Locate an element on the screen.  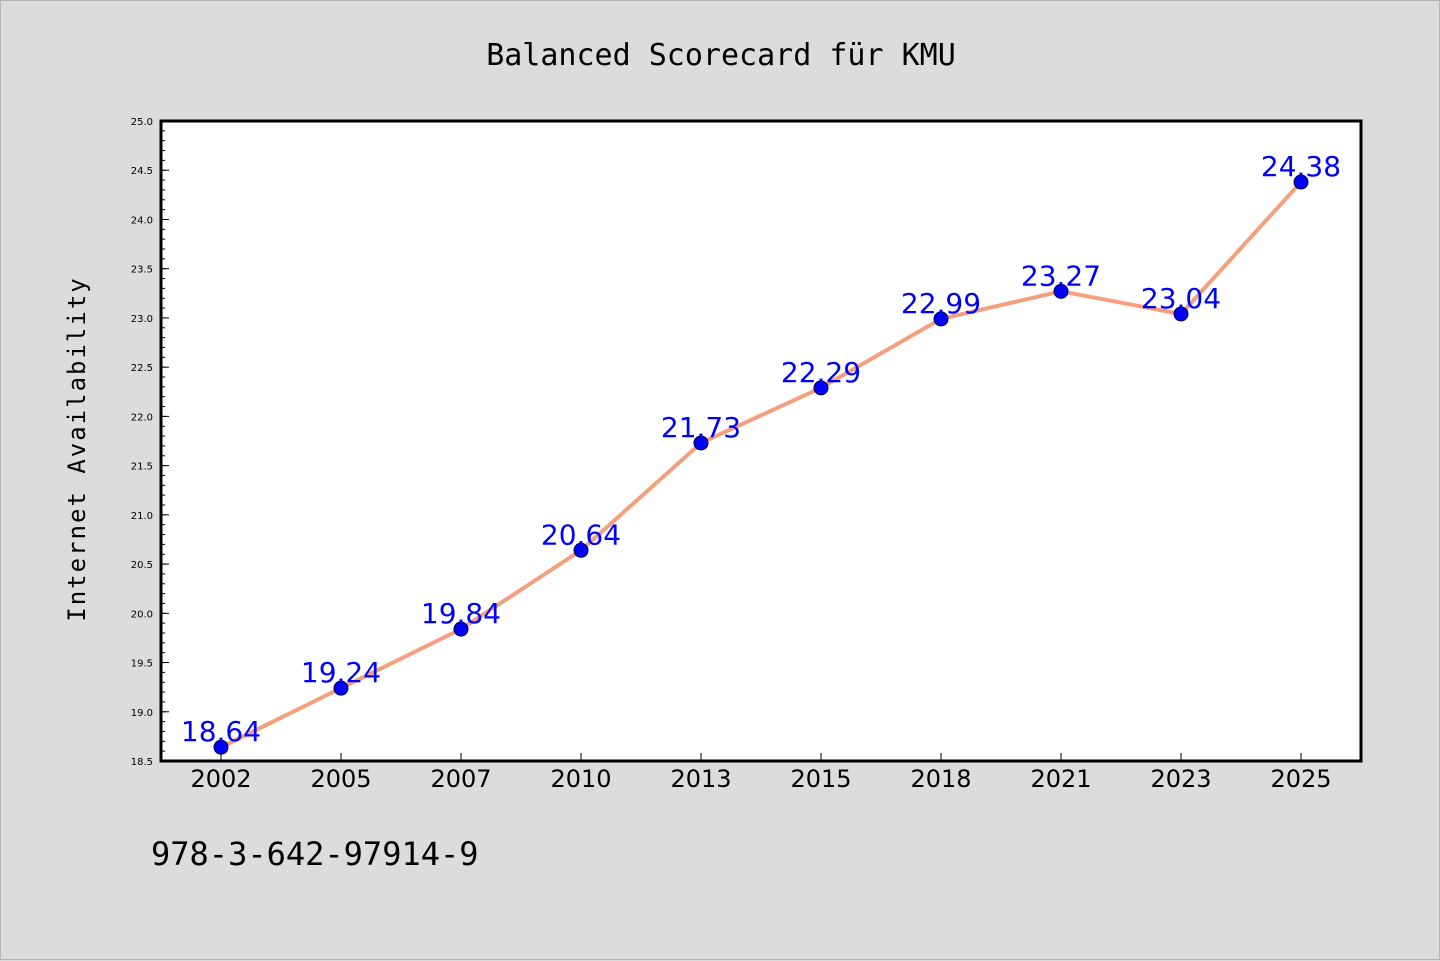
y-tick-label: 24.0 is located at coordinates (142, 220).